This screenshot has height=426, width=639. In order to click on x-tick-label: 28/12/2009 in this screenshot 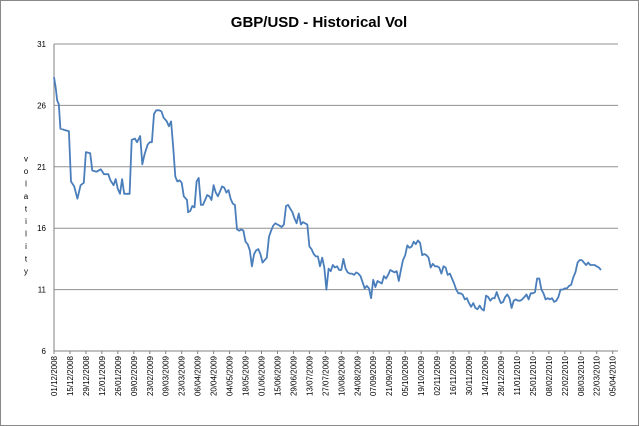, I will do `click(501, 375)`.